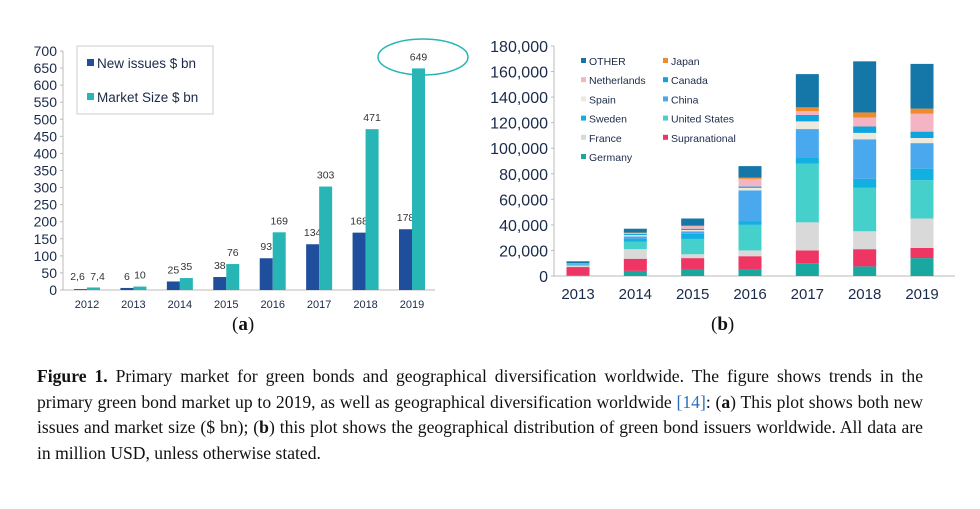  I want to click on data-label: 38, so click(220, 266).